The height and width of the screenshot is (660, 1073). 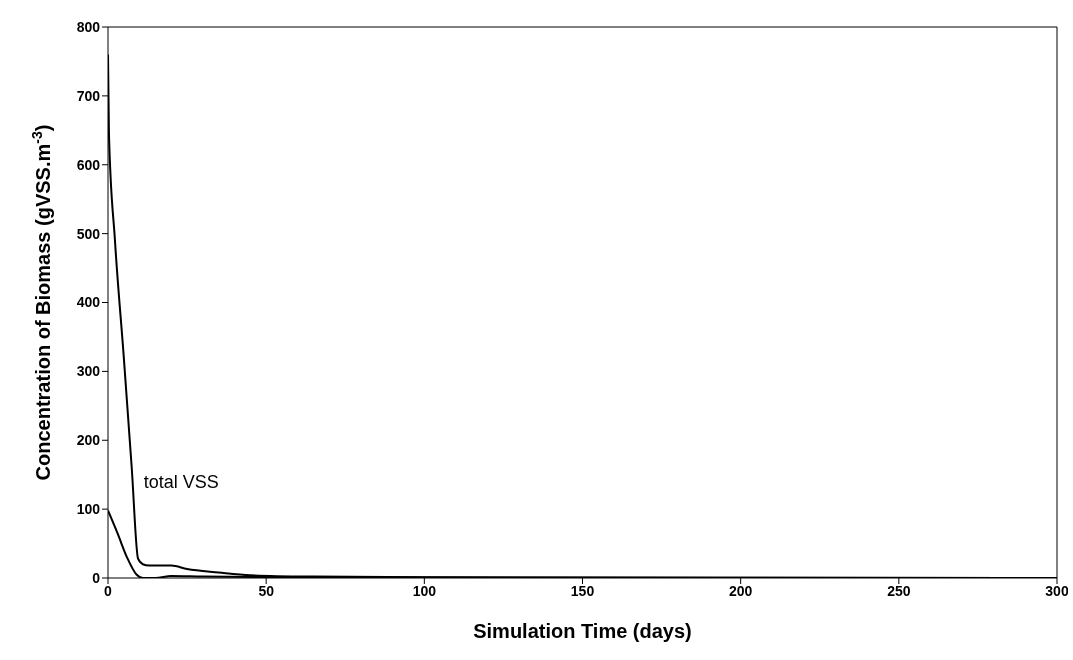 What do you see at coordinates (88, 440) in the screenshot?
I see `y-tick-label: 200` at bounding box center [88, 440].